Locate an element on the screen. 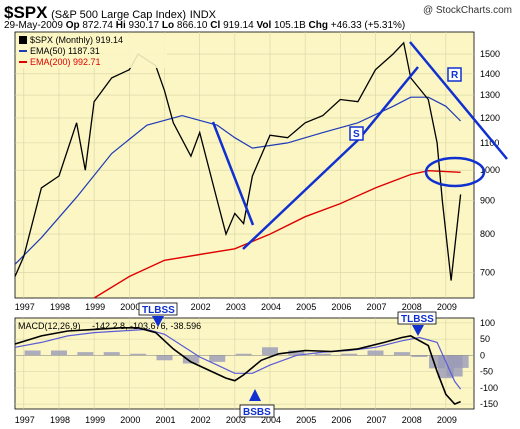 This screenshot has width=520, height=429. x-tick-label: 2004 is located at coordinates (271, 307).